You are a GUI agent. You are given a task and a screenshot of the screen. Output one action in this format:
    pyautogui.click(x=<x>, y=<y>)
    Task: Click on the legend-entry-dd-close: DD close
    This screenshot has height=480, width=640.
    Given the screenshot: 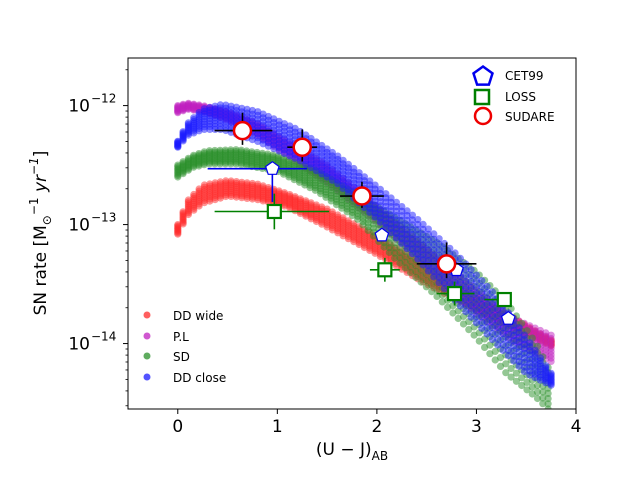 What is the action you would take?
    pyautogui.click(x=184, y=378)
    